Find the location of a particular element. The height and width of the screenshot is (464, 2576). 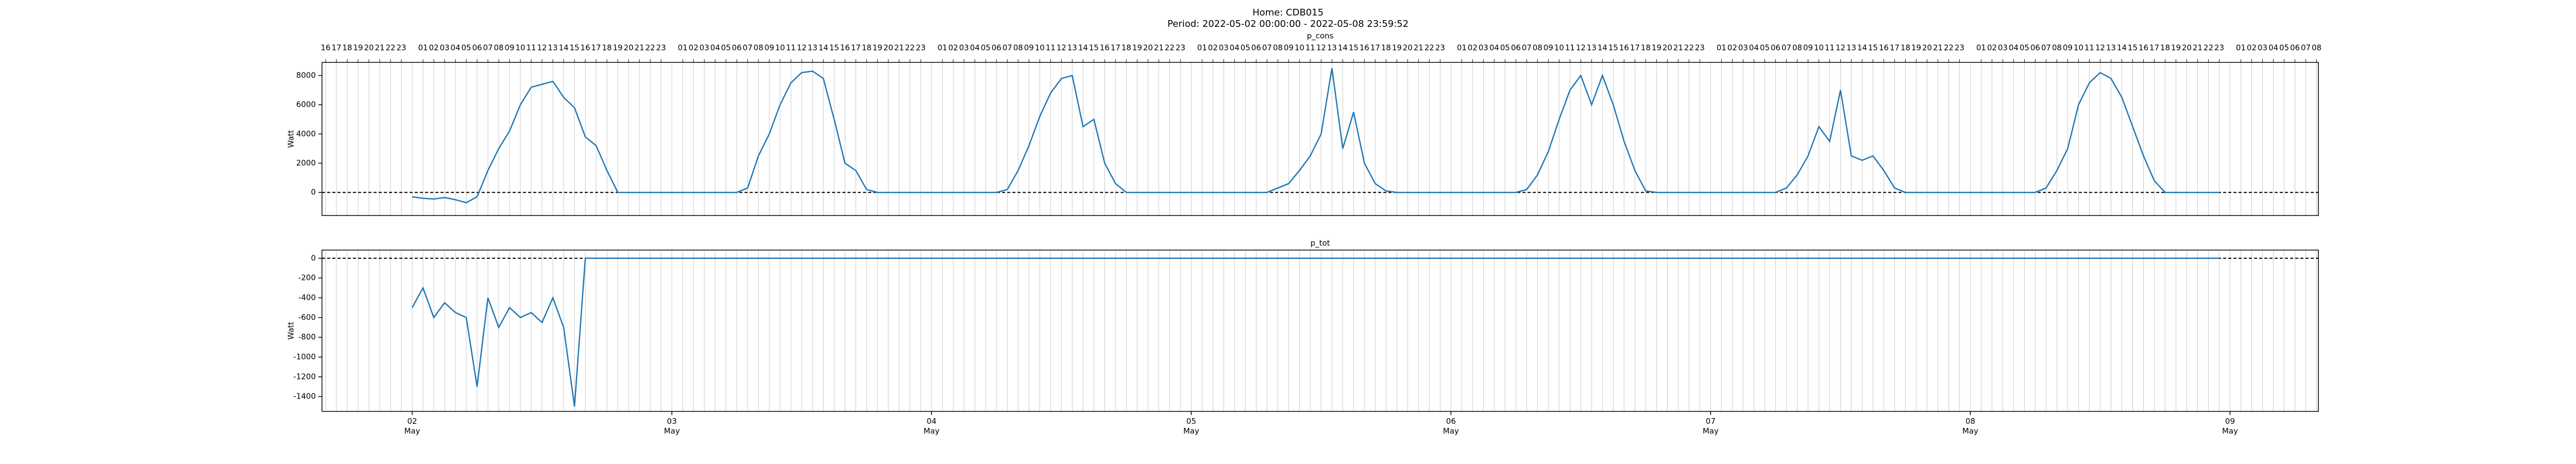

y-tick-label: 2000 is located at coordinates (306, 163).